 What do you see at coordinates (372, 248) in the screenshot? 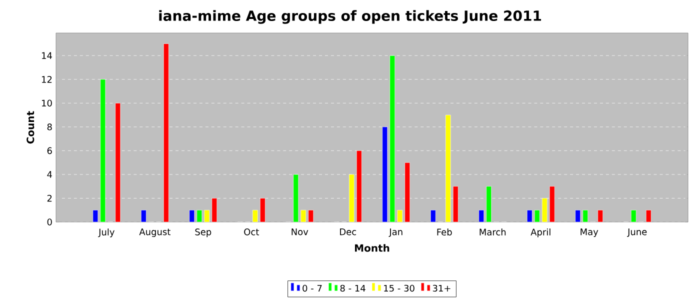
I see `x-axis-title: Month` at bounding box center [372, 248].